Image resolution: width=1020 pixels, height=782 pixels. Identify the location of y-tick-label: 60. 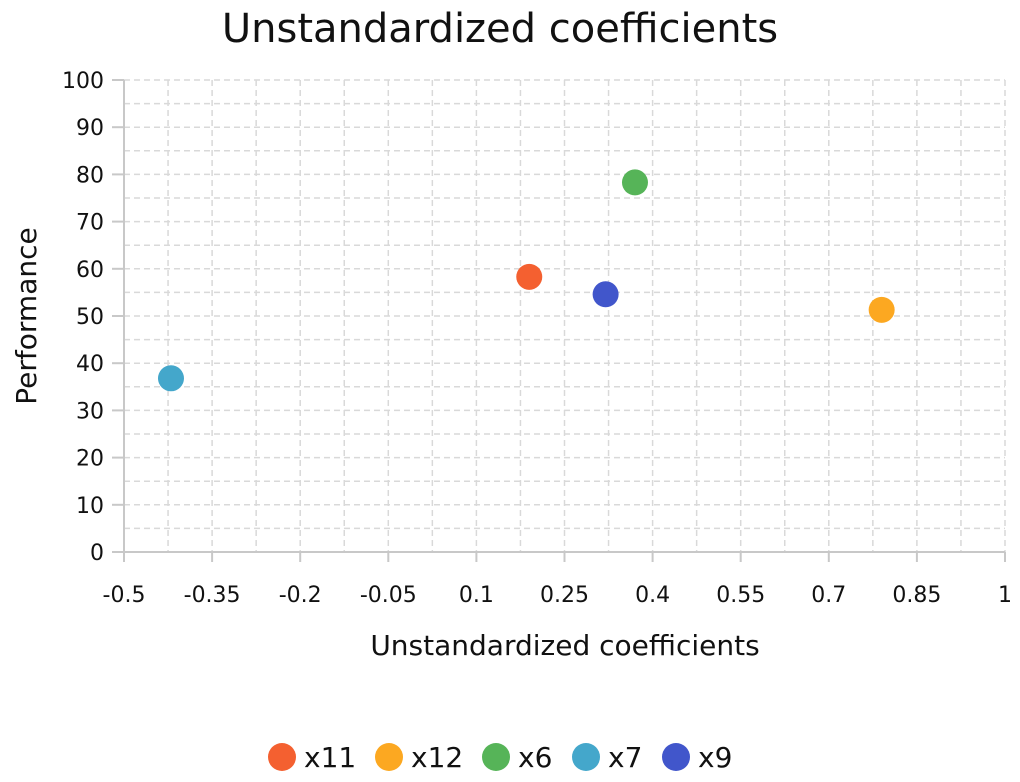
(90, 270).